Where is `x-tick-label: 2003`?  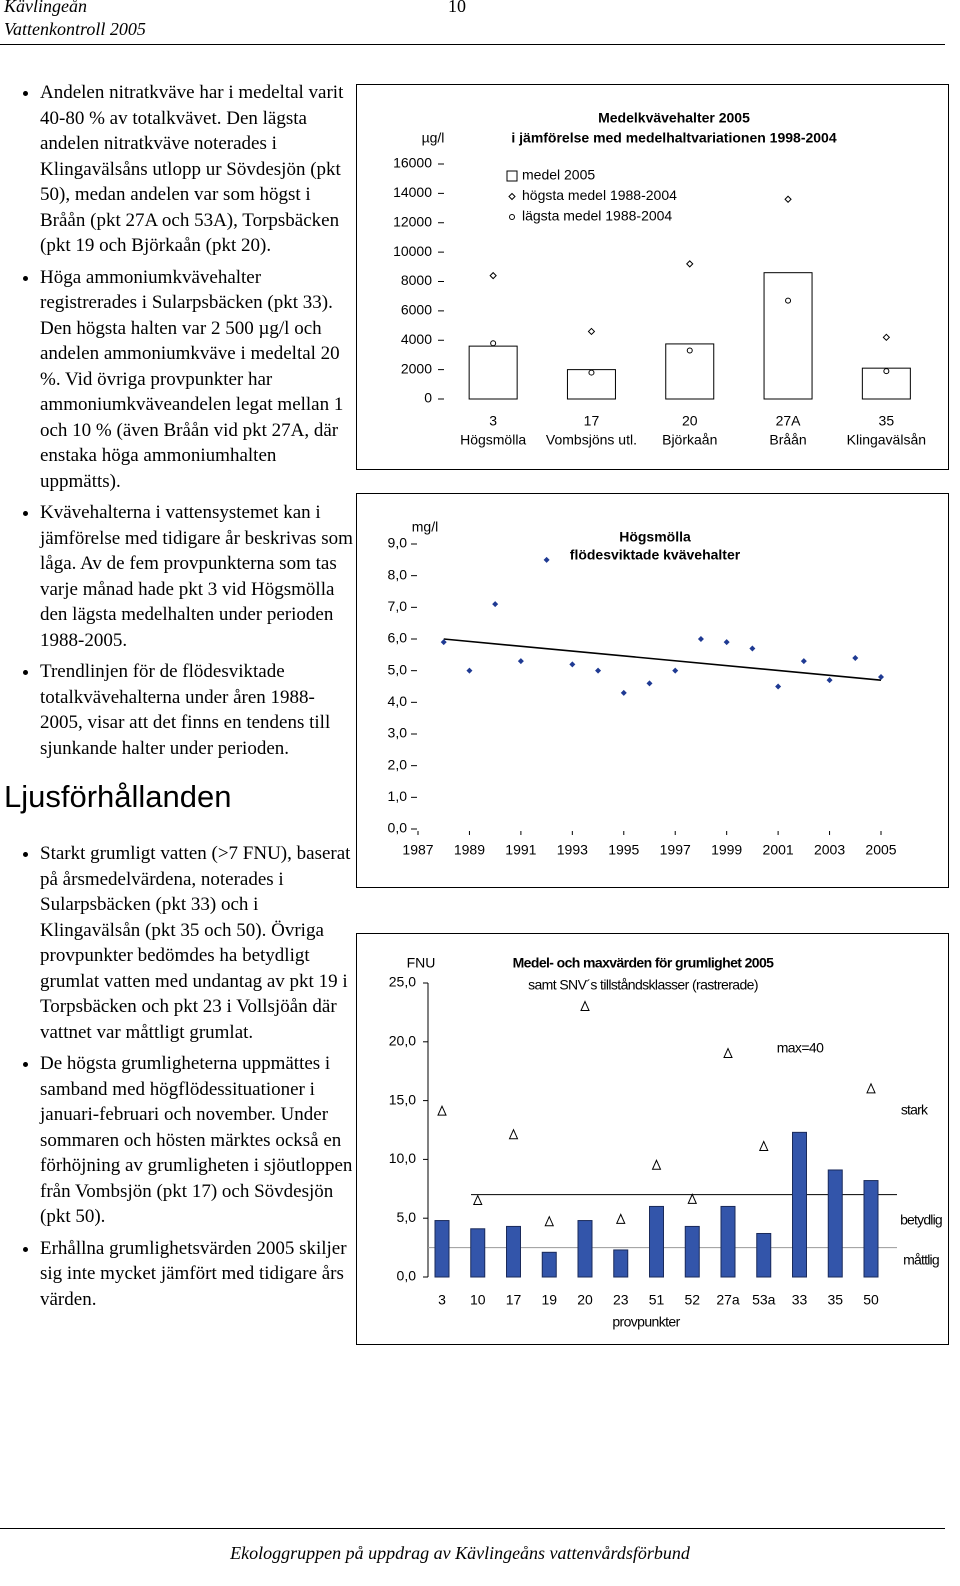 x-tick-label: 2003 is located at coordinates (829, 850).